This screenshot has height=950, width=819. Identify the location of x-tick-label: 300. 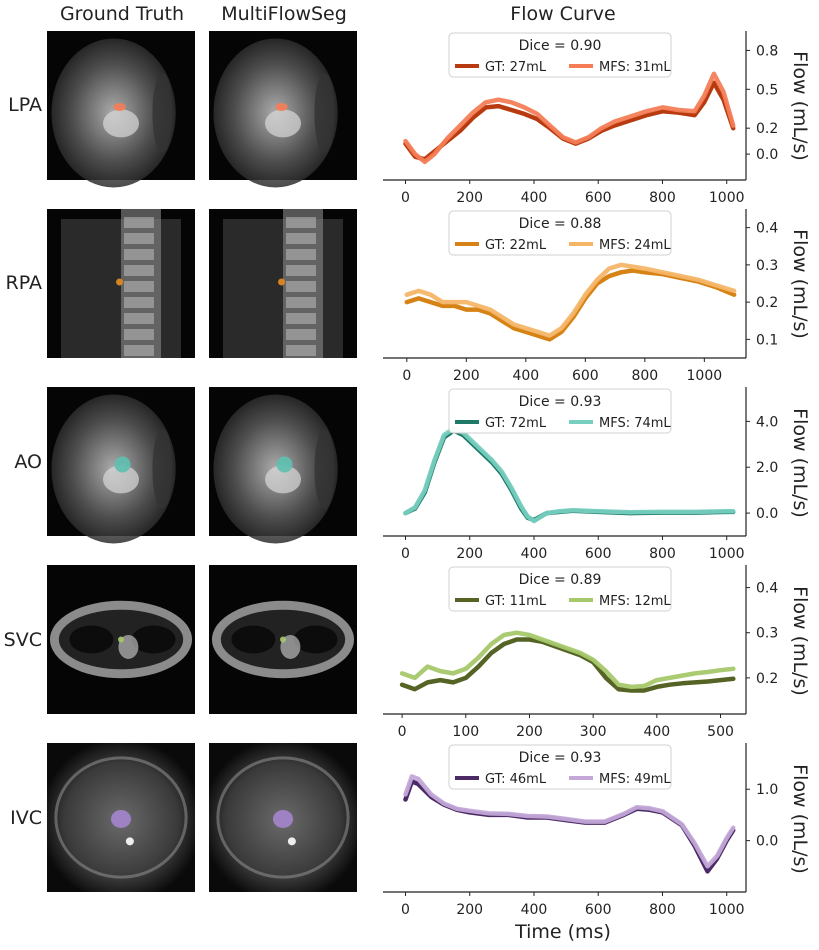
(593, 732).